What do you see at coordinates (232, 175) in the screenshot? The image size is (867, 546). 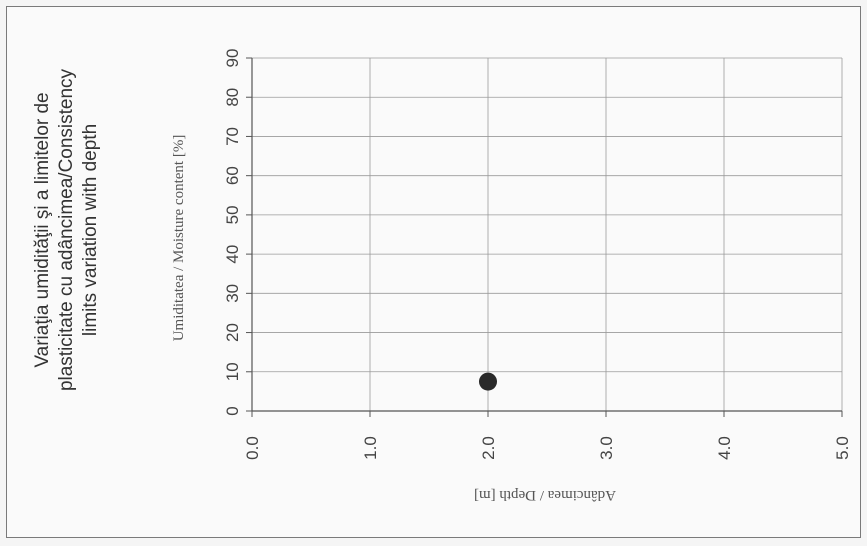 I see `y-tick-label: 60` at bounding box center [232, 175].